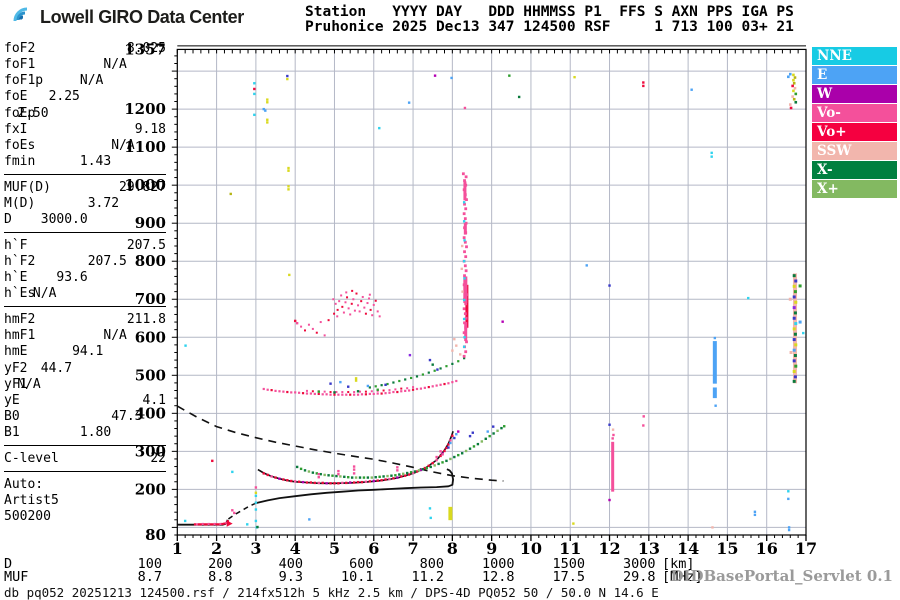  What do you see at coordinates (211, 523) in the screenshot?
I see `dots-e-trace-echoes` at bounding box center [211, 523].